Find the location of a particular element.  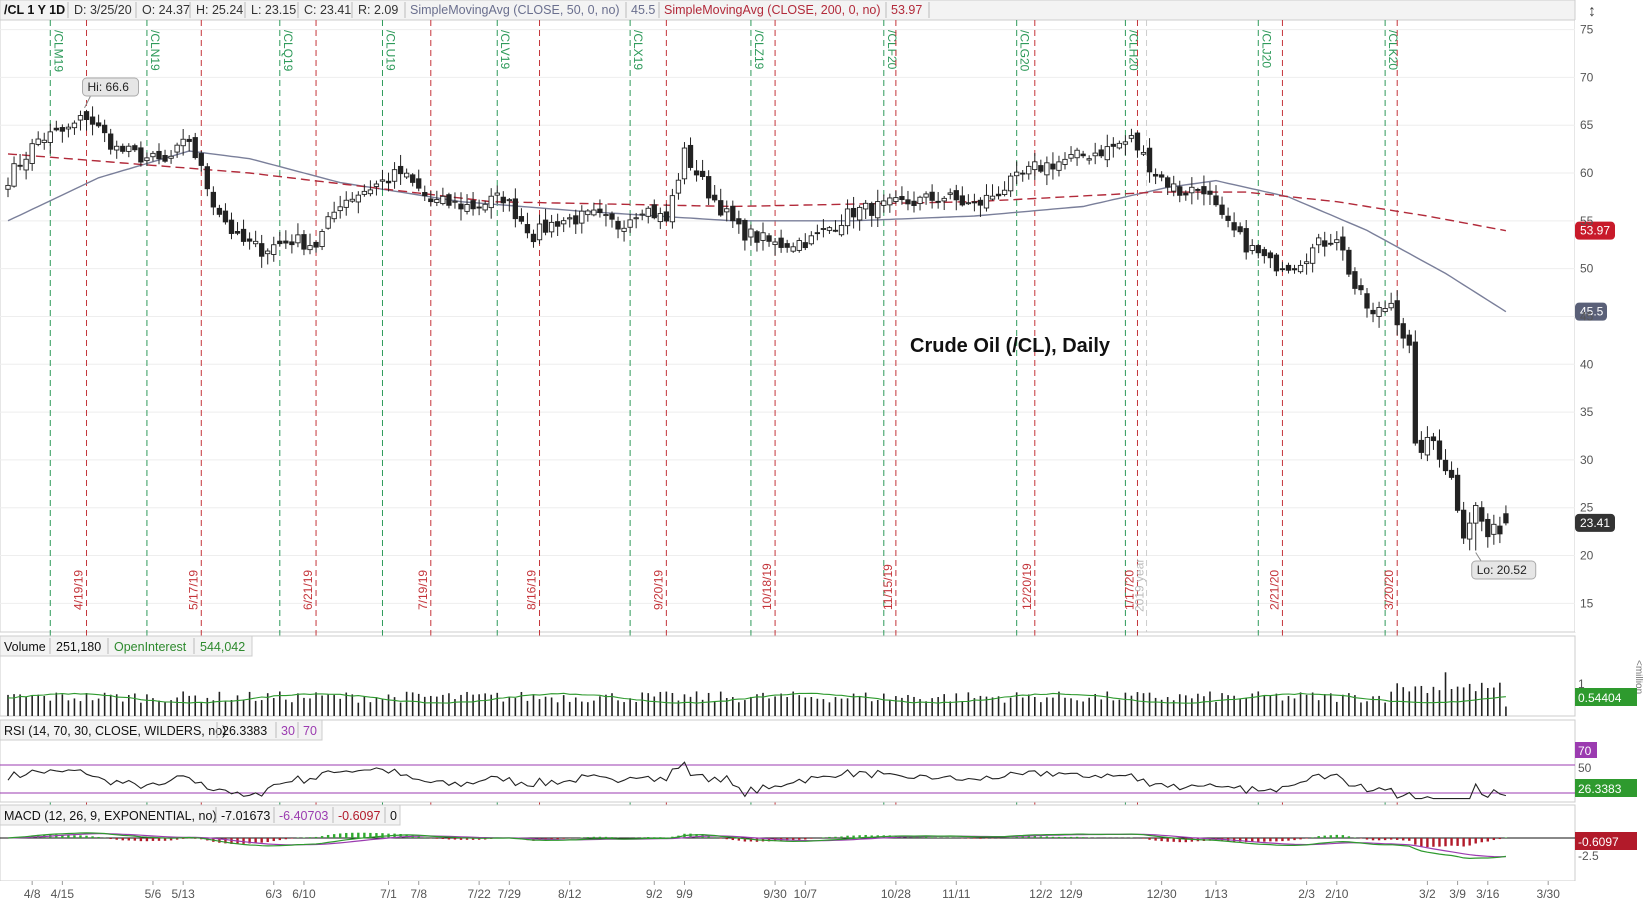

event-label: 3/20/20 is located at coordinates (1389, 590).